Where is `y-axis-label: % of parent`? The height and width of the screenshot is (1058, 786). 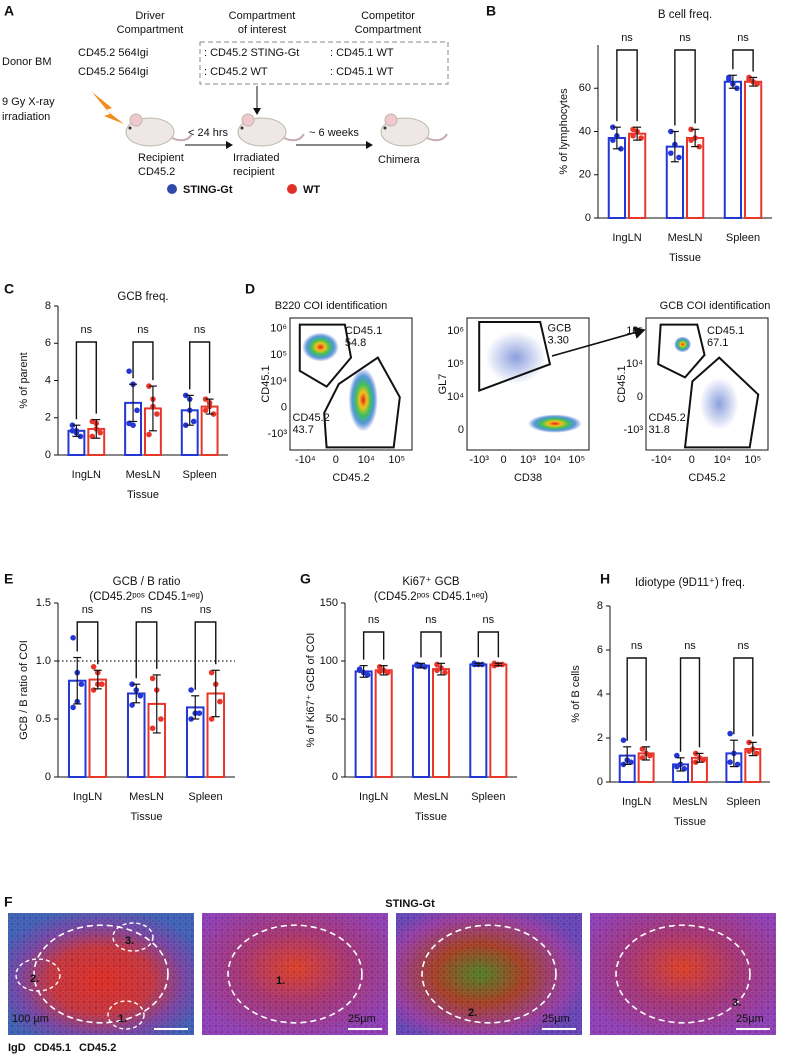
y-axis-label: % of parent is located at coordinates (24, 380).